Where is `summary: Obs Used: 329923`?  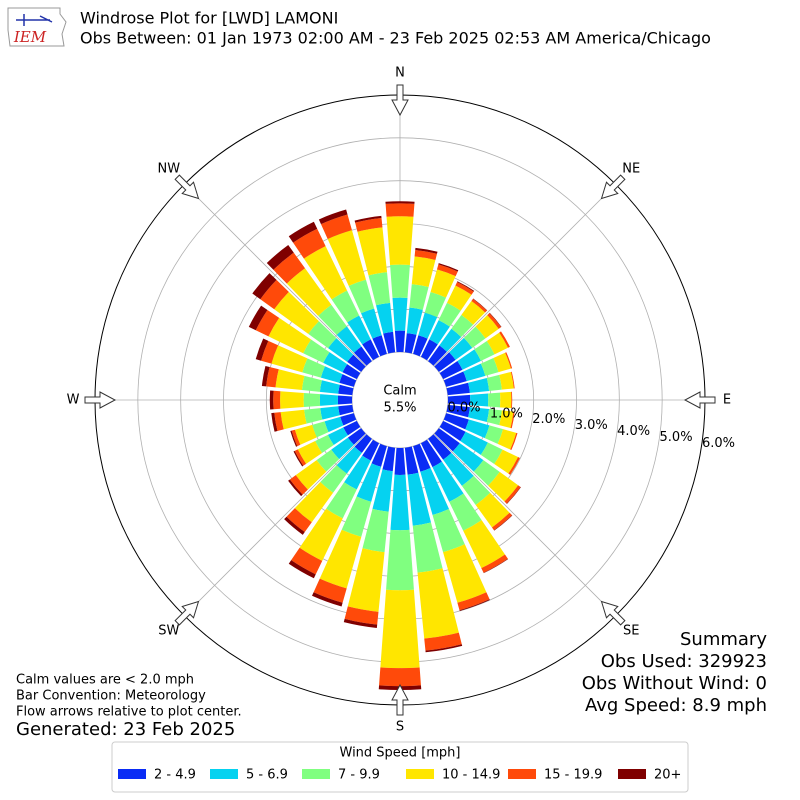
summary: Obs Used: 329923 is located at coordinates (684, 661).